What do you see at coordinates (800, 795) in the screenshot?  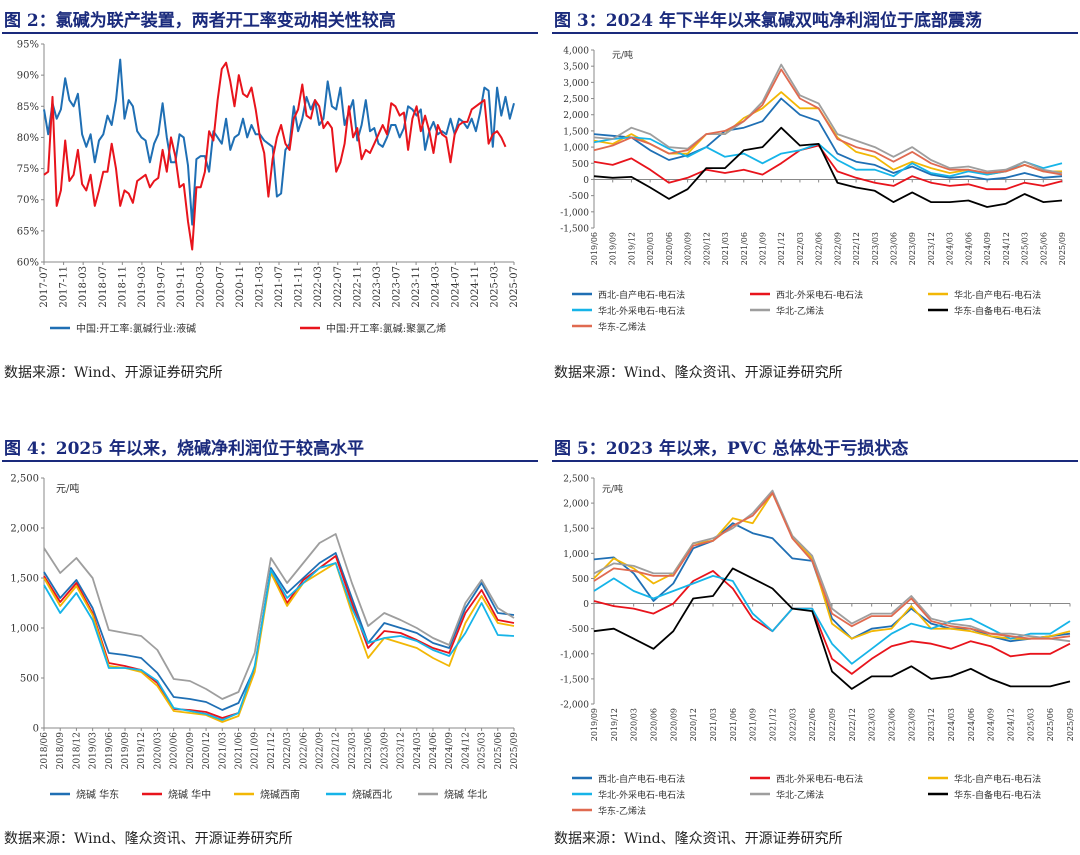 I see `legend-label: 华北-乙烯法` at bounding box center [800, 795].